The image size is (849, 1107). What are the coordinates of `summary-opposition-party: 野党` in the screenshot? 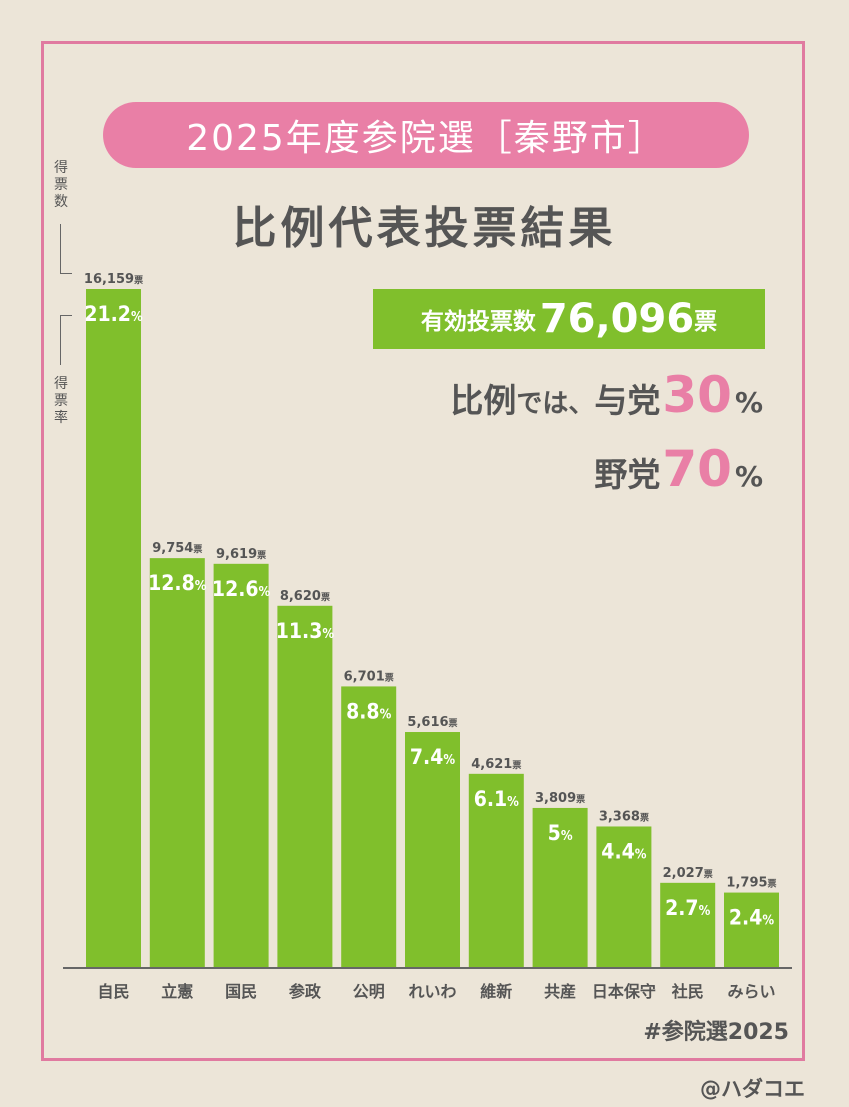 It's located at (627, 474).